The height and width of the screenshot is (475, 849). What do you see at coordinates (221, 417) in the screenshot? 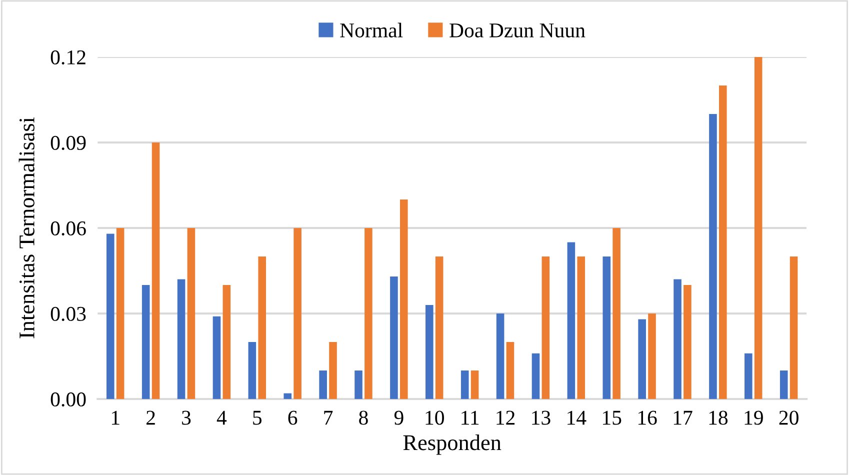
I see `x-tick-label: 4` at bounding box center [221, 417].